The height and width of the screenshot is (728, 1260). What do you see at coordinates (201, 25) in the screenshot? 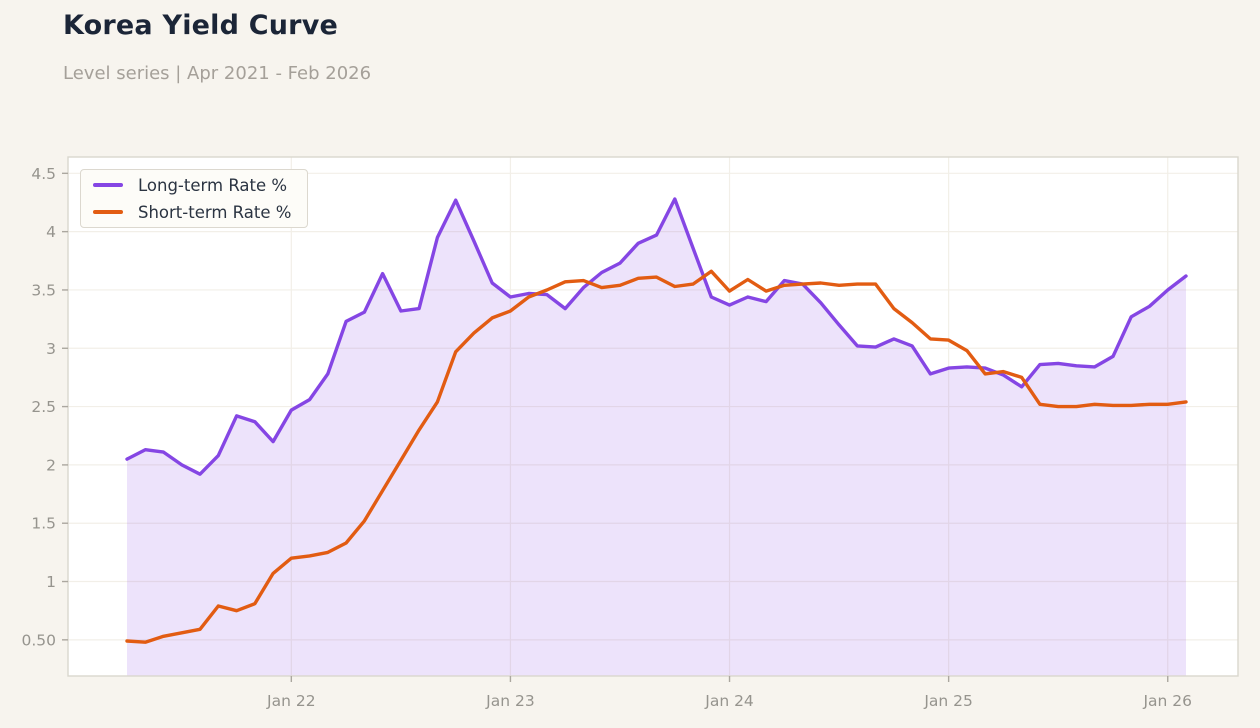
I see `page-title: Korea Yield Curve` at bounding box center [201, 25].